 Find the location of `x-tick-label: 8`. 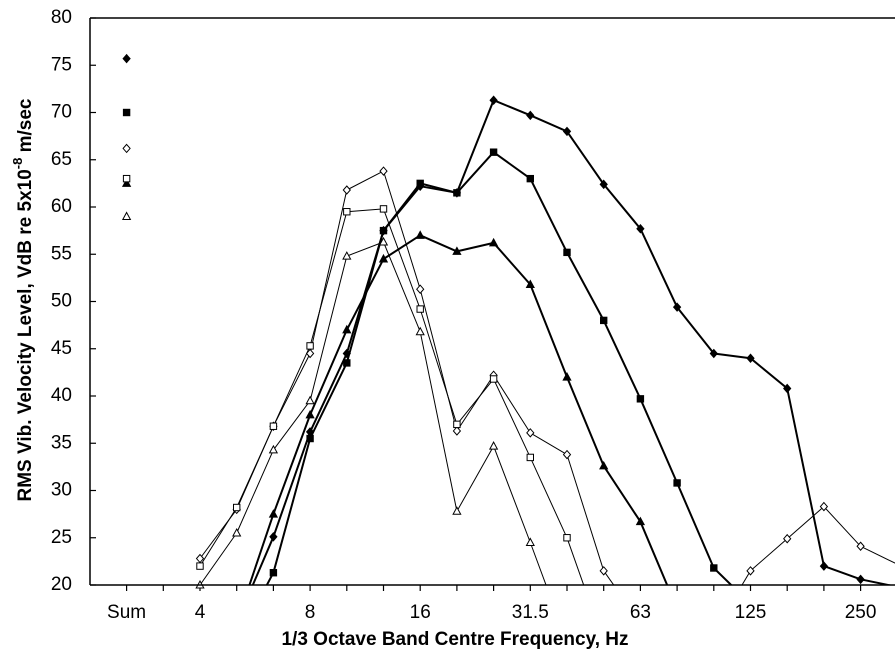

x-tick-label: 8 is located at coordinates (310, 612).